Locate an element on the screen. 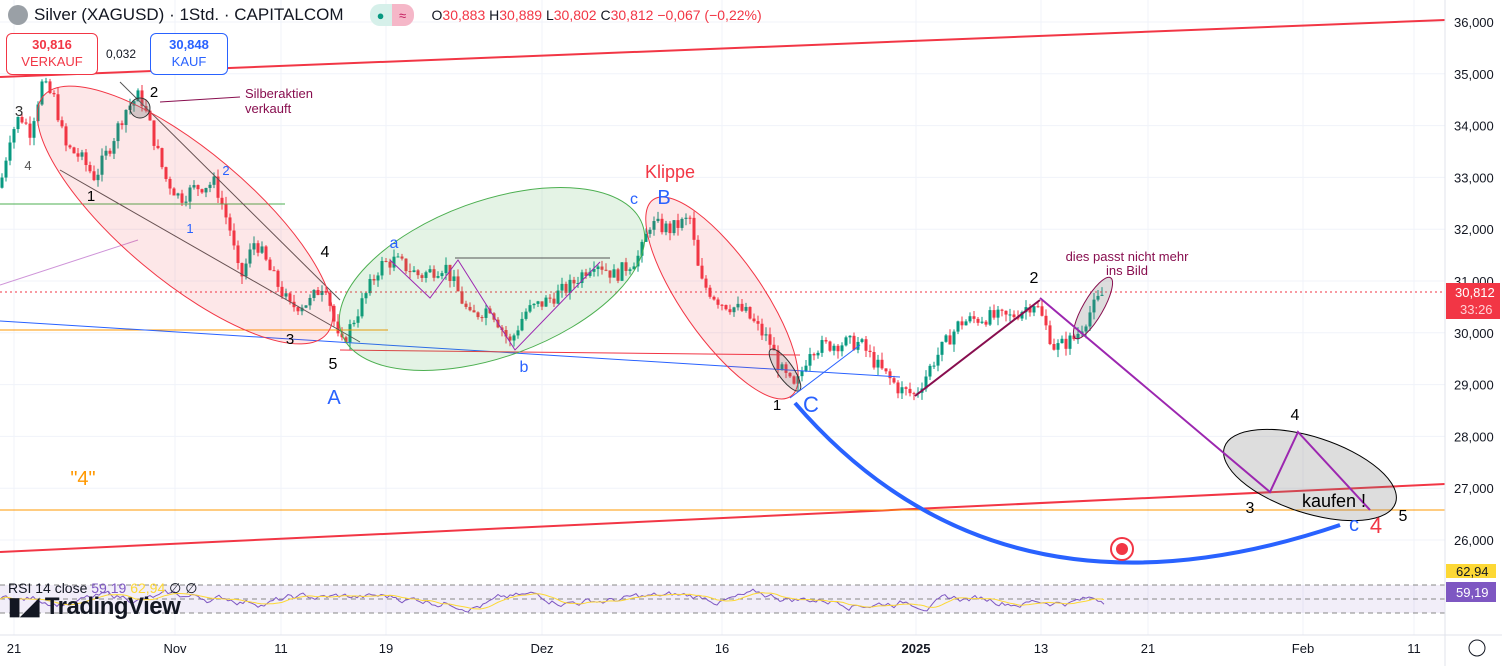  rsi-value: 59,19 is located at coordinates (109, 588).